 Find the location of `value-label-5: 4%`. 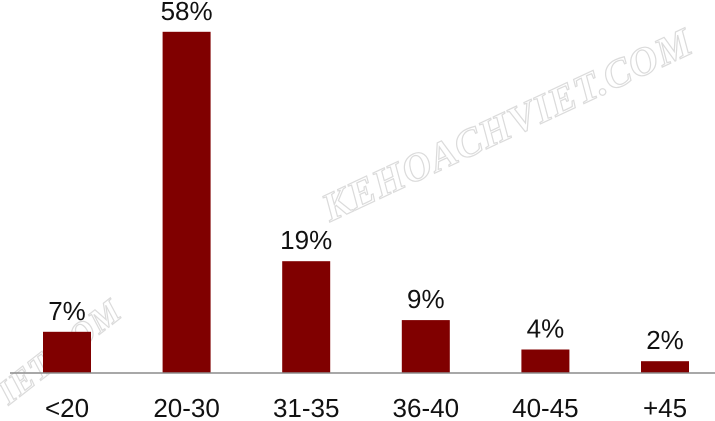

value-label-5: 4% is located at coordinates (546, 329).